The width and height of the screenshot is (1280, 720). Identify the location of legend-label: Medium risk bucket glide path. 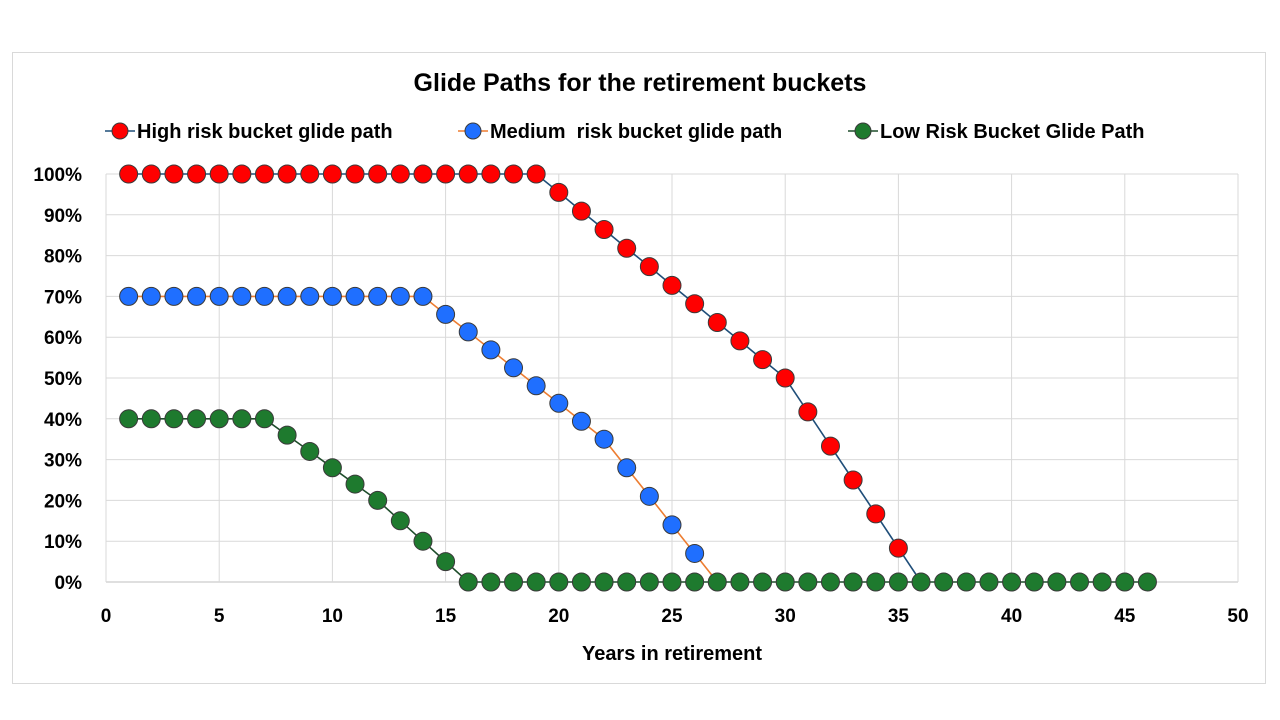
(636, 132).